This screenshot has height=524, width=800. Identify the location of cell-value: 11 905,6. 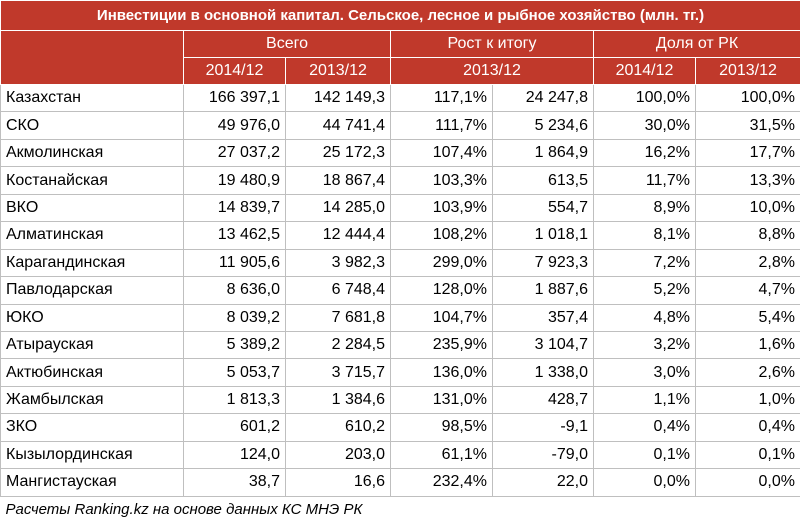
(234, 263).